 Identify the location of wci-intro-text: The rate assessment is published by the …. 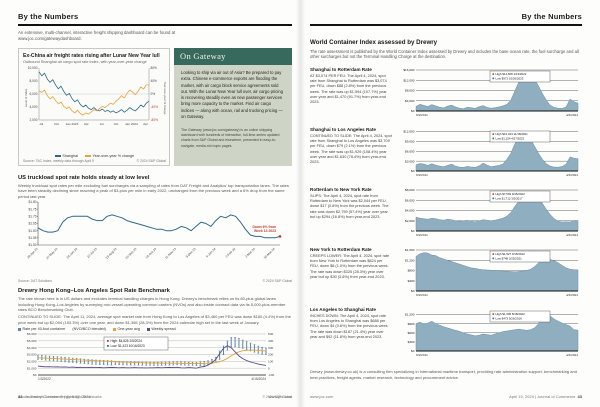
(444, 54).